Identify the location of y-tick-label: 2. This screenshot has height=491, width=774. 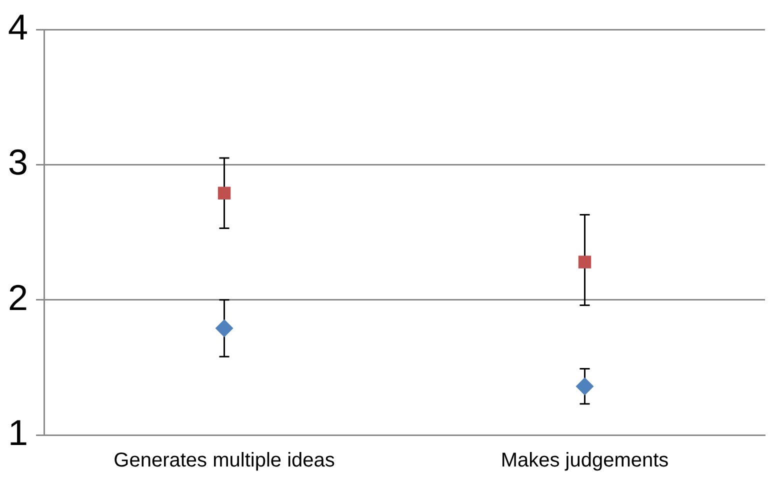
(18, 297).